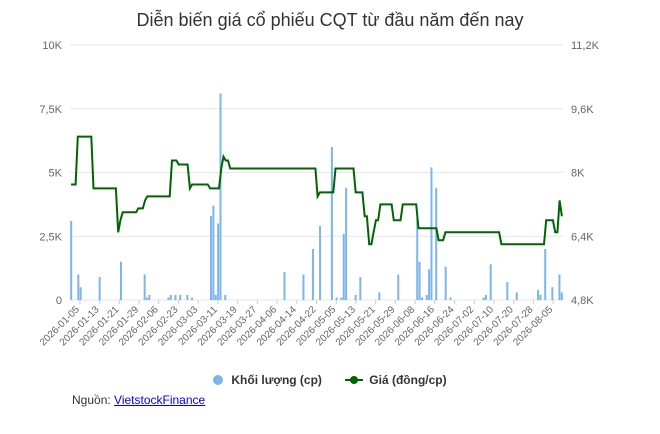 This screenshot has width=660, height=434. What do you see at coordinates (408, 380) in the screenshot?
I see `legend-price-label: Giá (đồng/cp)` at bounding box center [408, 380].